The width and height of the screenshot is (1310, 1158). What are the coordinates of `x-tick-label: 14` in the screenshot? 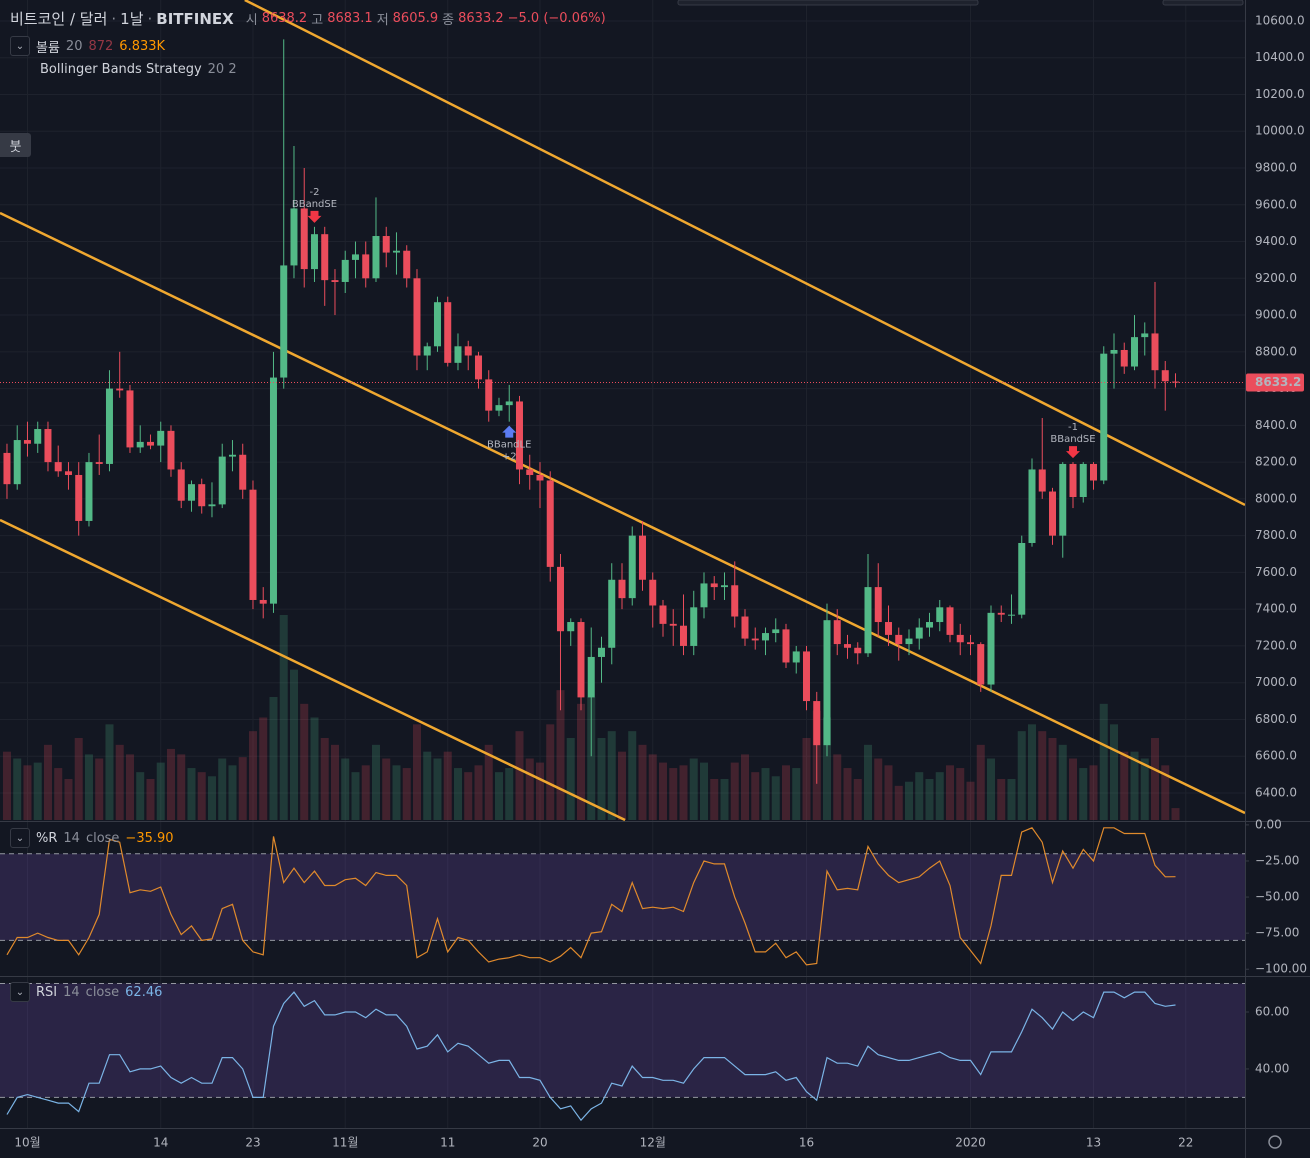 It's located at (160, 1143).